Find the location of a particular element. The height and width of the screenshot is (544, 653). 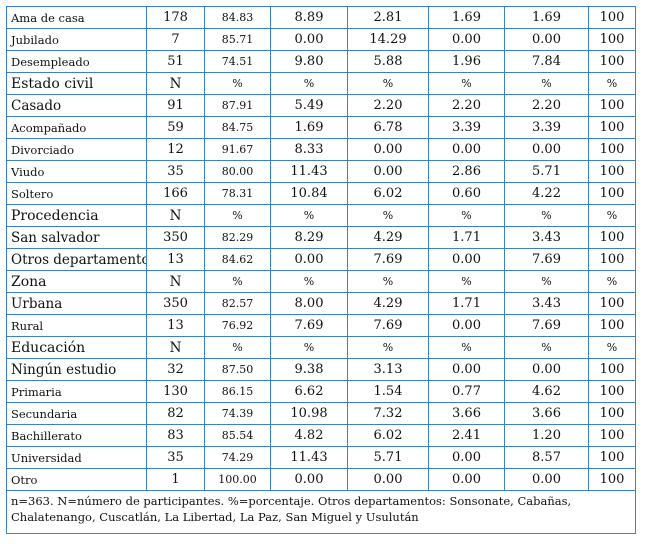

table-row: San salvador 350 82.29 8.29 4.29 1.71 3.43 100 is located at coordinates (321, 237).